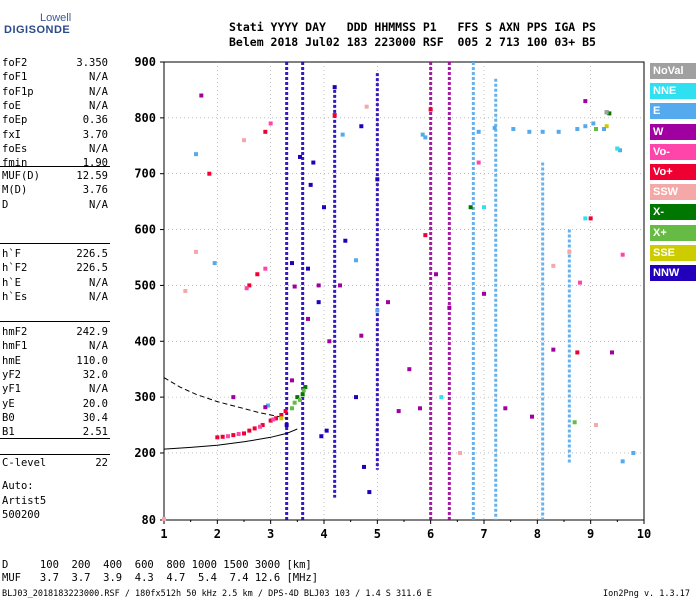 Image resolution: width=700 pixels, height=600 pixels. Describe the element at coordinates (11, 134) in the screenshot. I see `param-name: fxI` at that location.